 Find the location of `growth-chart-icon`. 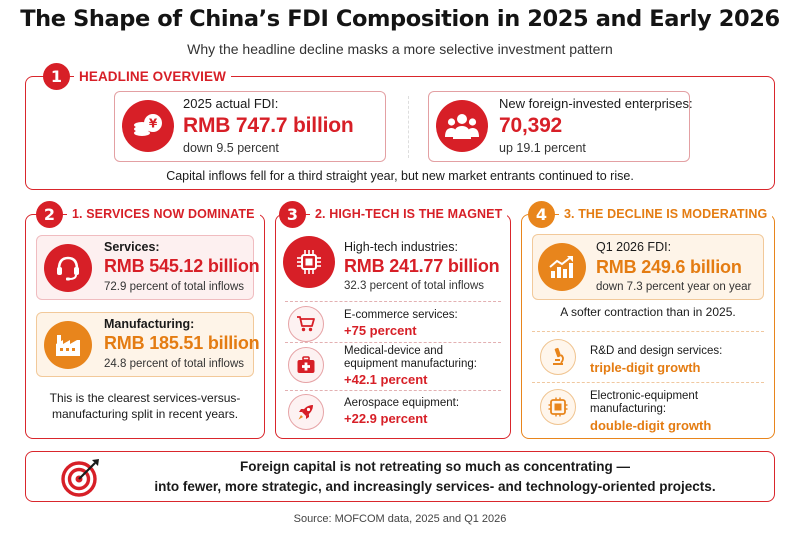

growth-chart-icon is located at coordinates (562, 267).